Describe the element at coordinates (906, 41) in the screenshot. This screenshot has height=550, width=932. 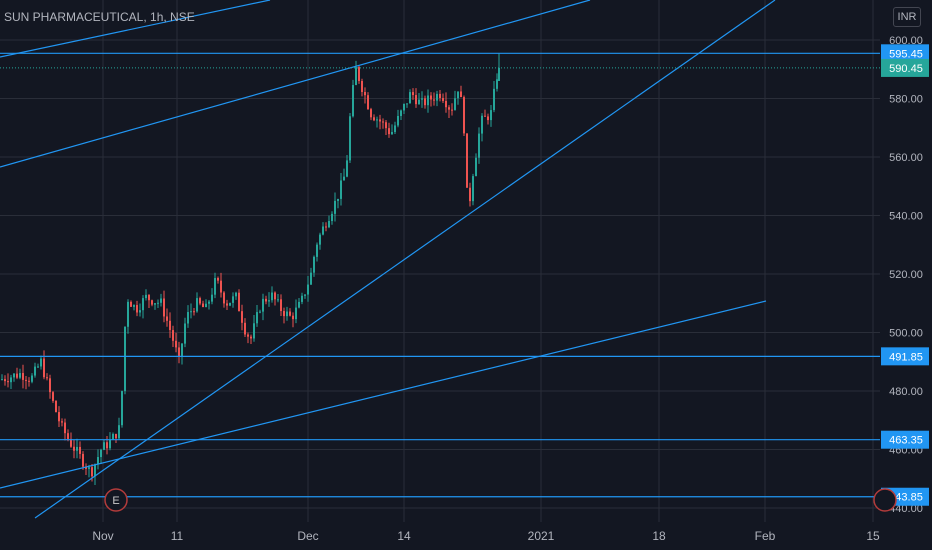
I see `price-tick-label: 600.00` at that location.